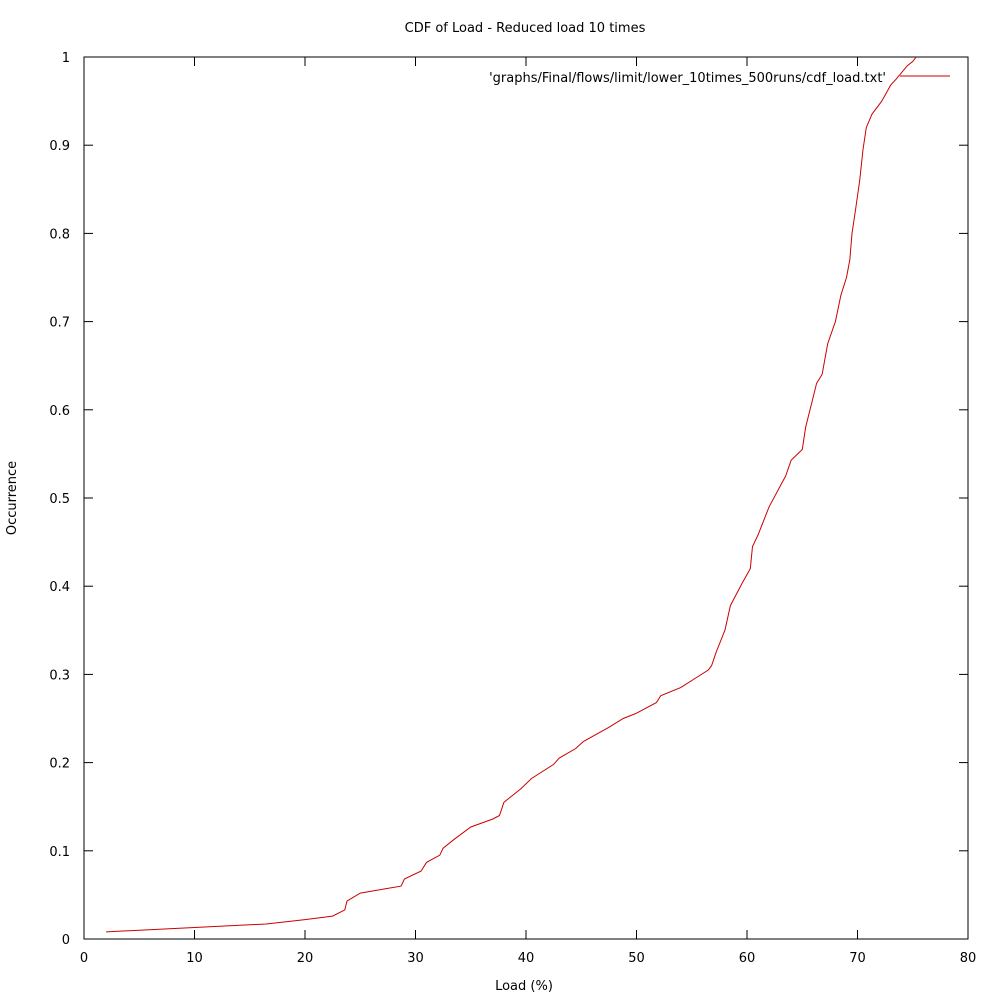 The image size is (1000, 1000). I want to click on x-tick-label: 70, so click(857, 958).